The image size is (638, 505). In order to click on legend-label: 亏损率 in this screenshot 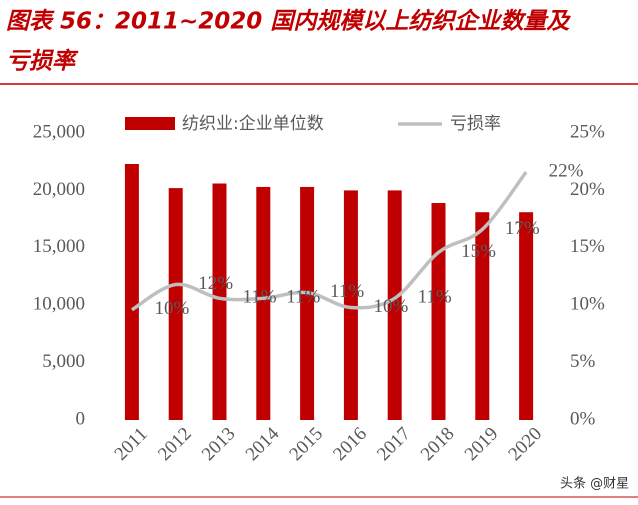, I will do `click(475, 124)`.